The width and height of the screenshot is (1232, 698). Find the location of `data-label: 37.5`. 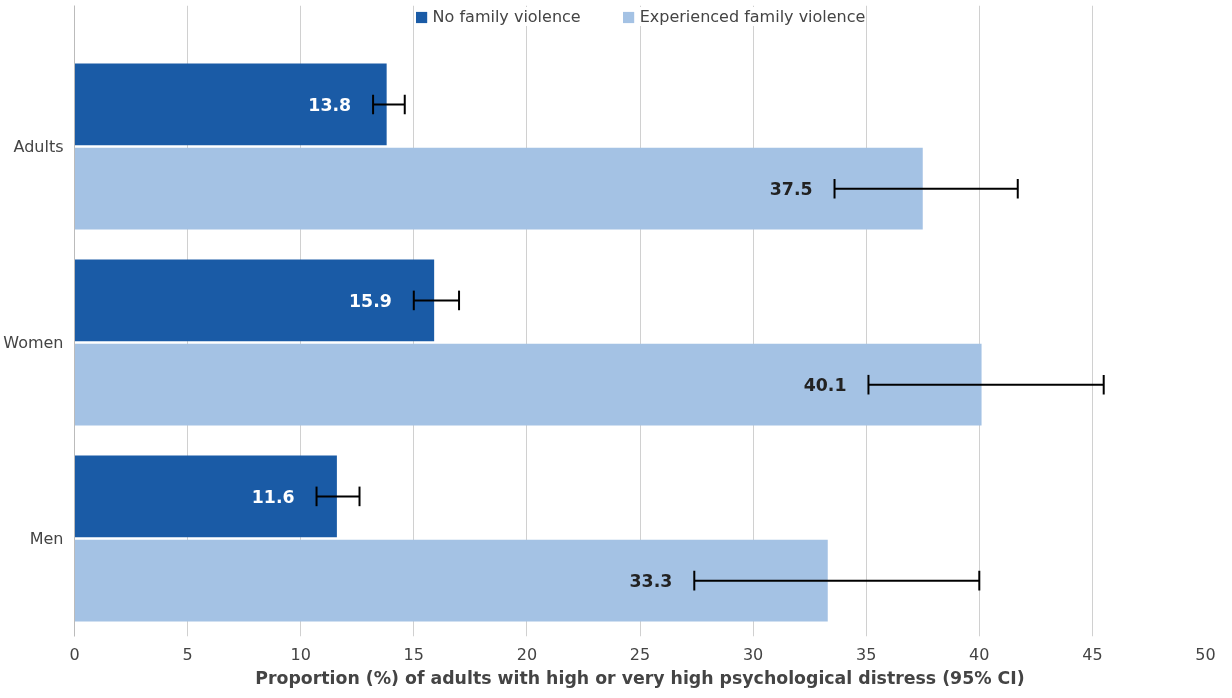

data-label: 37.5 is located at coordinates (791, 189).